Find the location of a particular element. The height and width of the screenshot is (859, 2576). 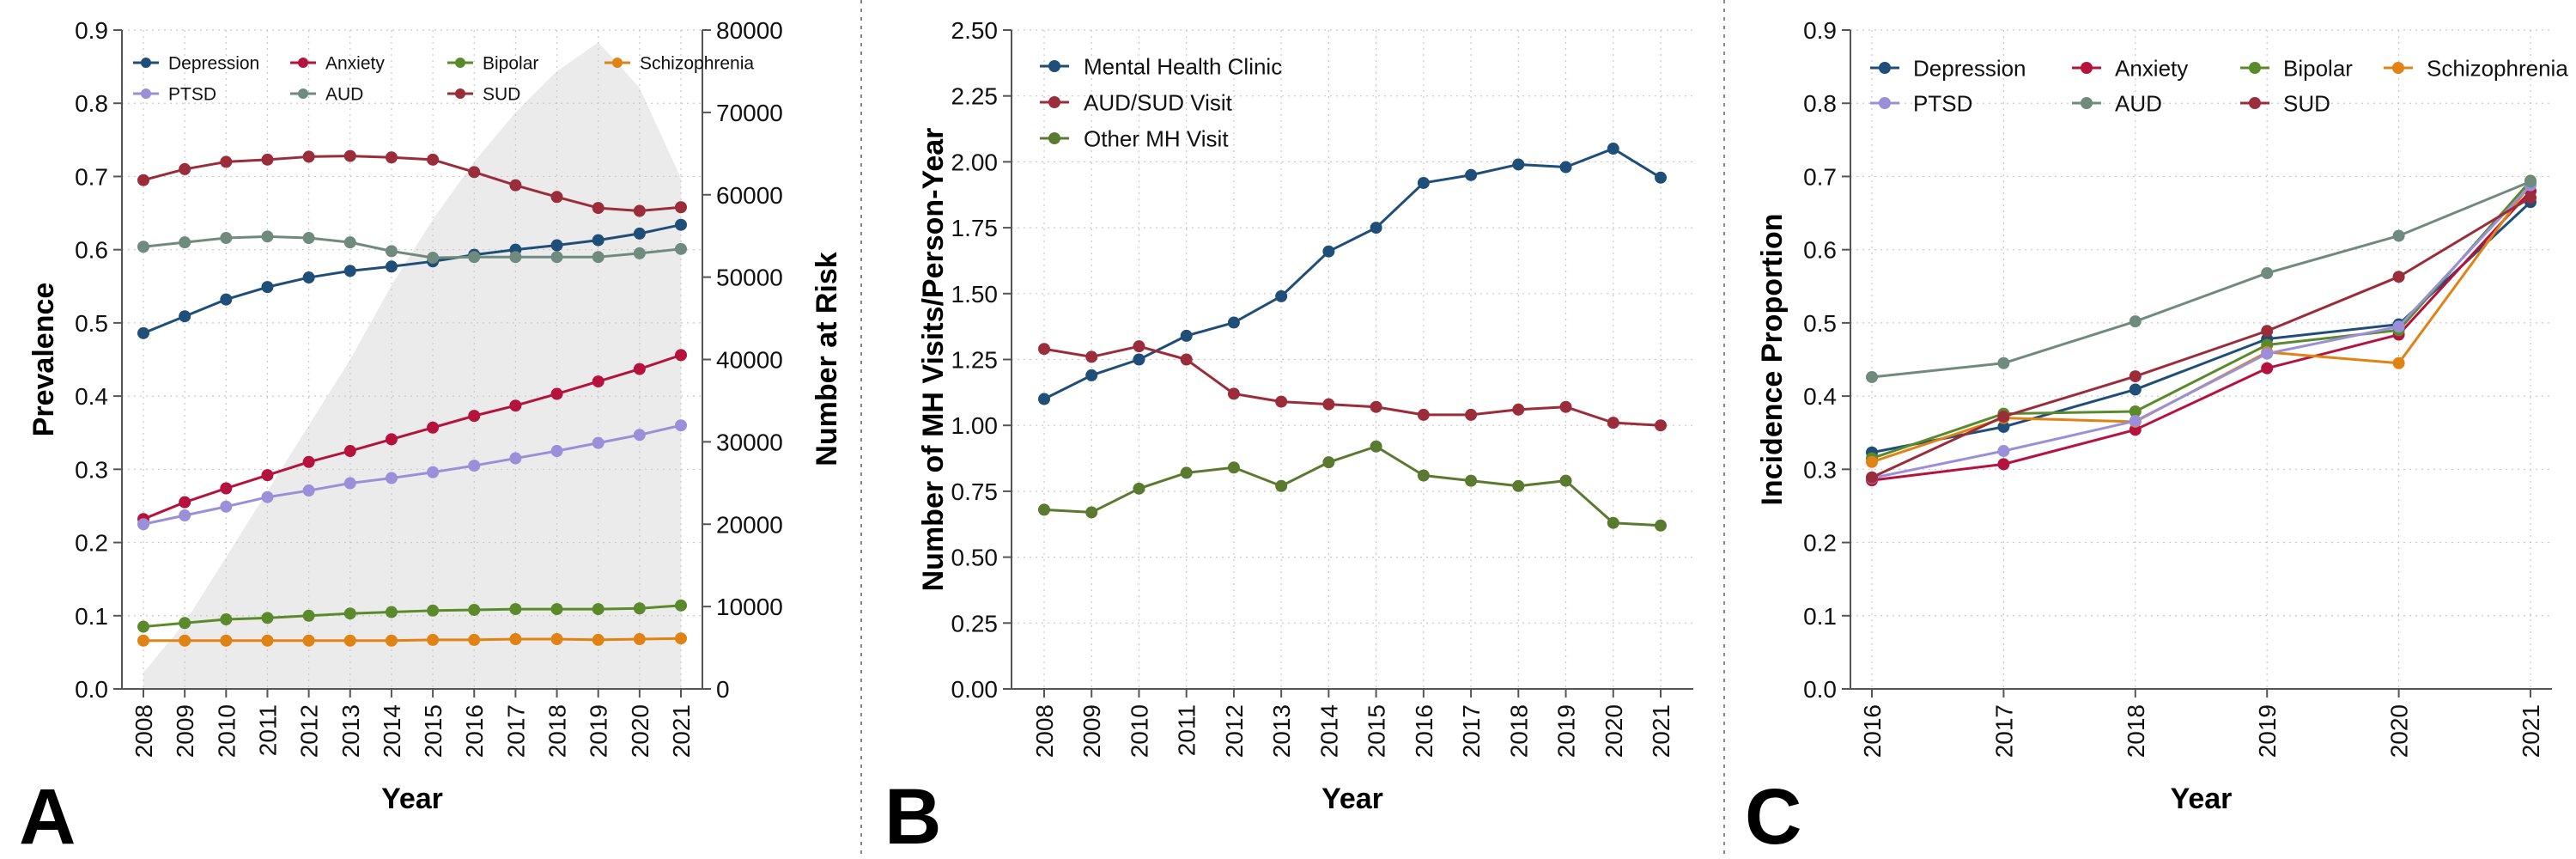

y-tick-label: 0.75 is located at coordinates (975, 492).